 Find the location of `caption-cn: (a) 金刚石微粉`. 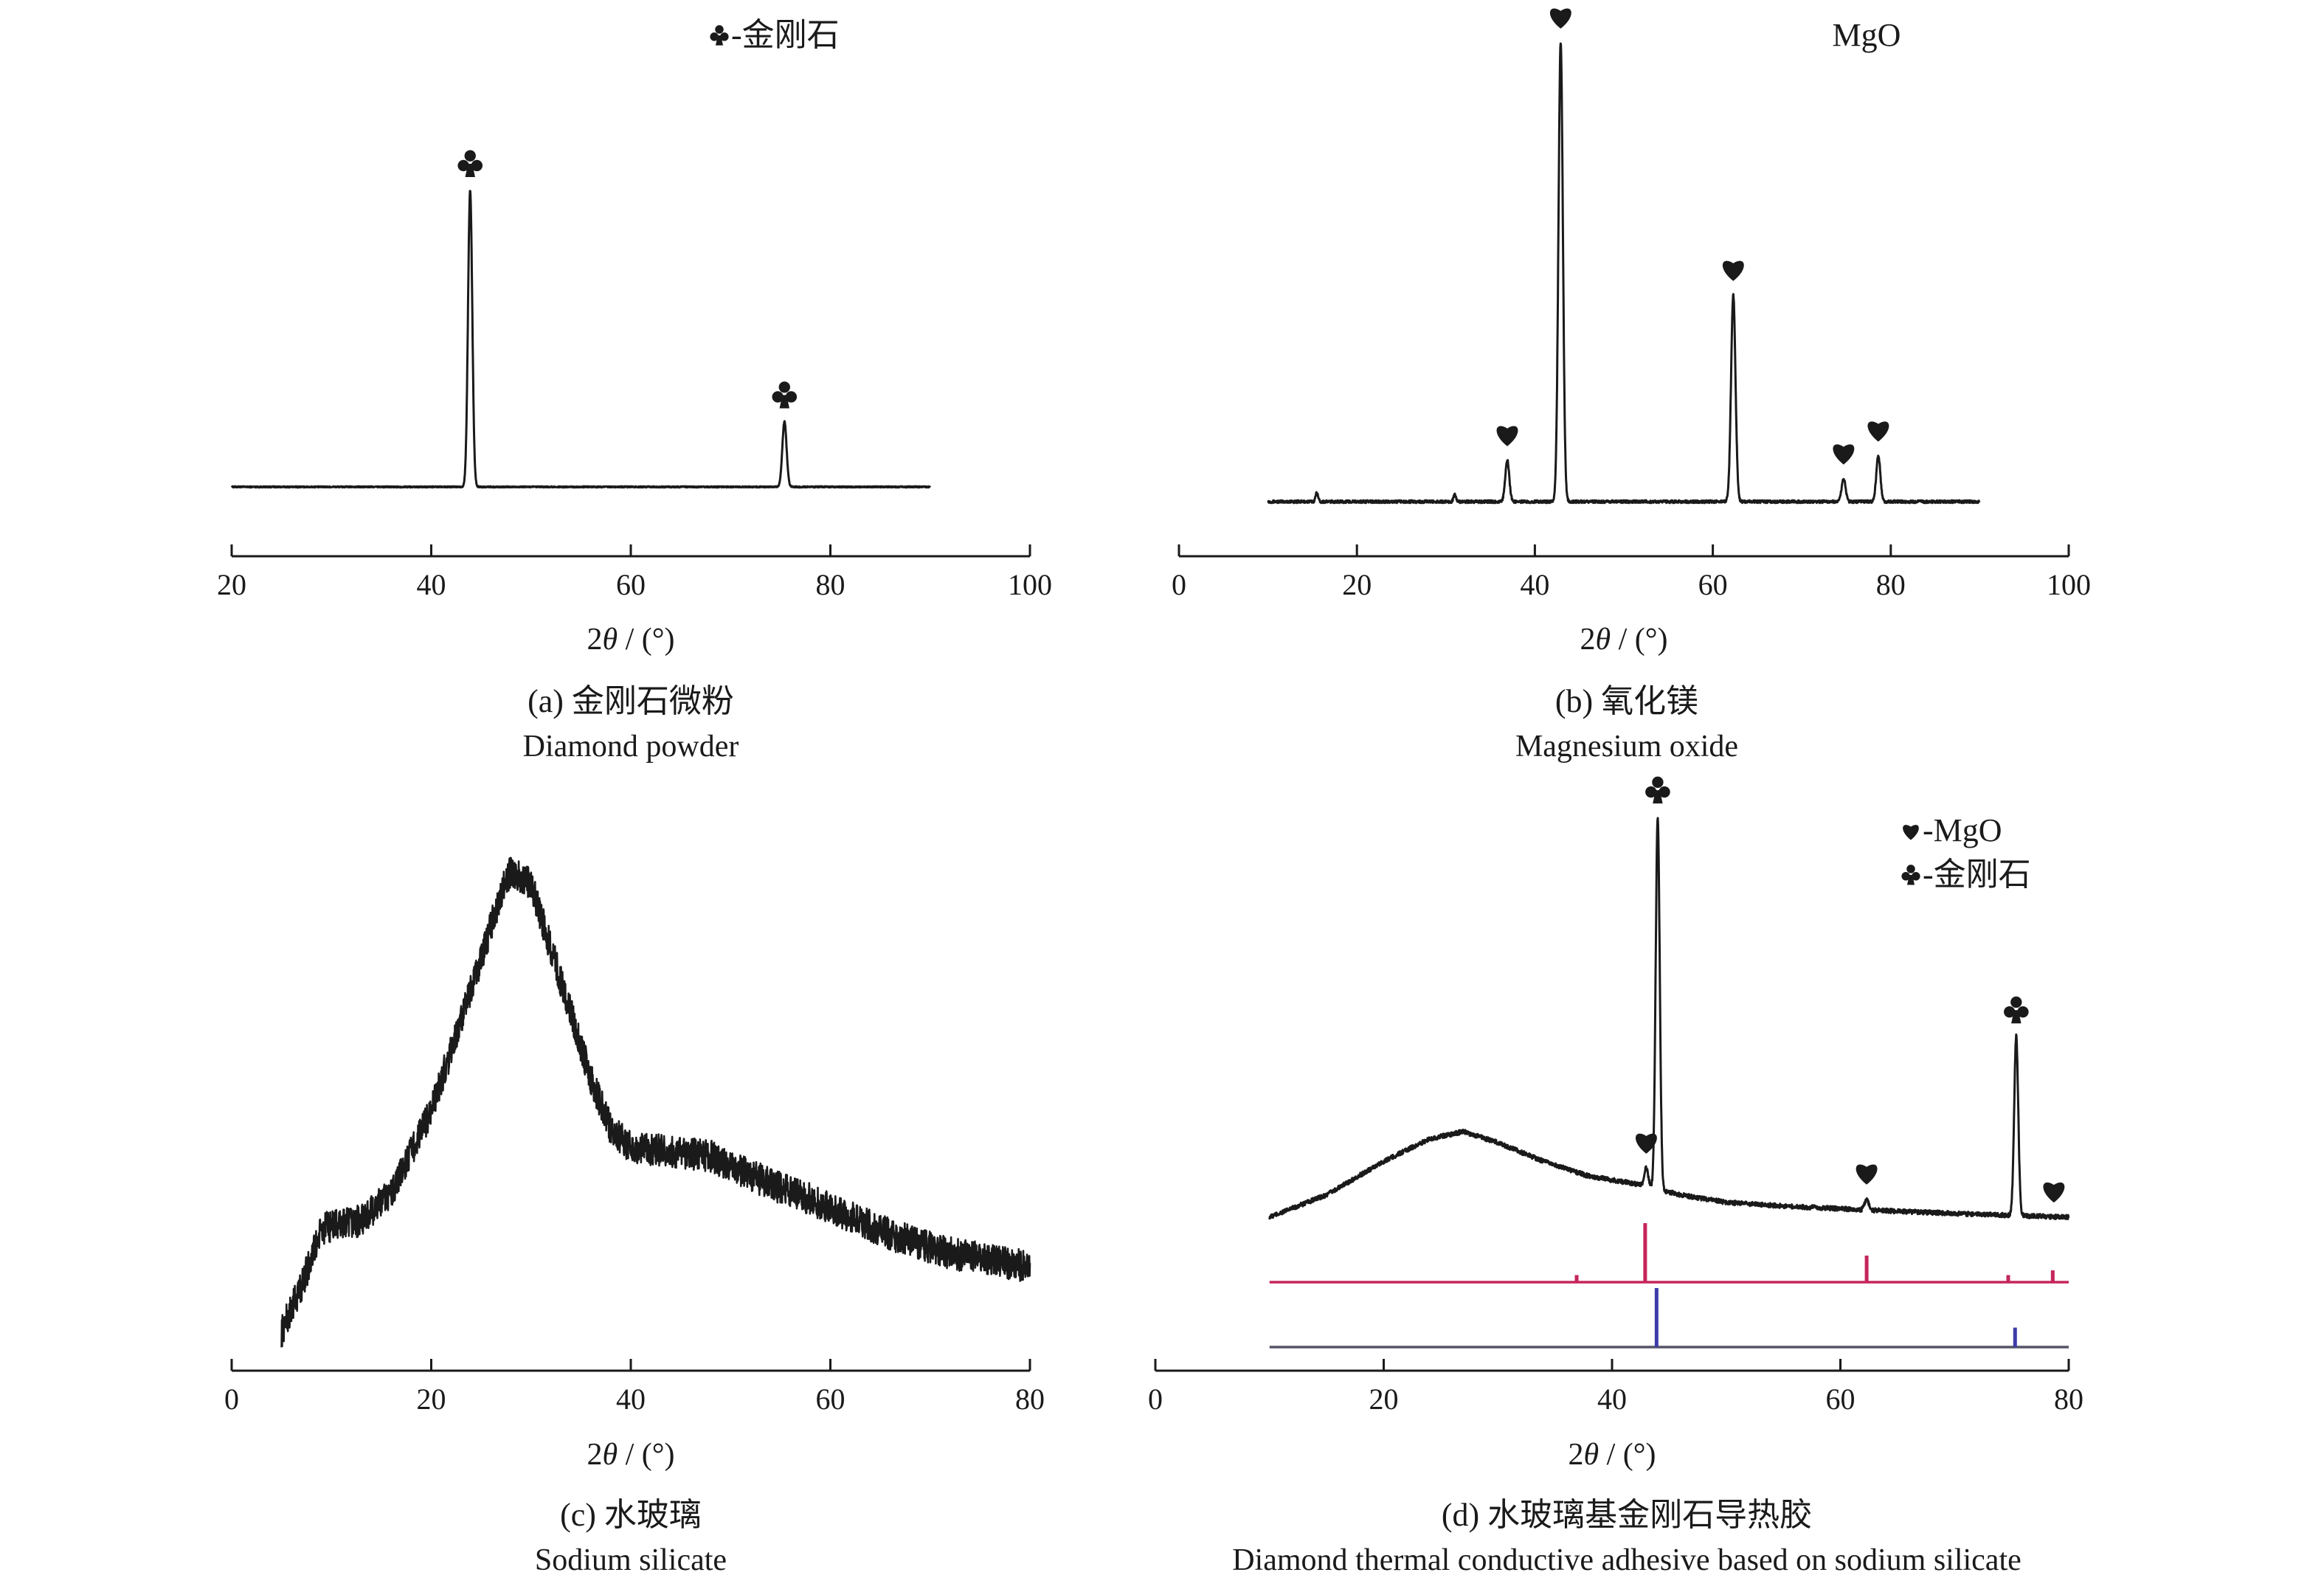

caption-cn: (a) 金刚石微粉 is located at coordinates (631, 701).